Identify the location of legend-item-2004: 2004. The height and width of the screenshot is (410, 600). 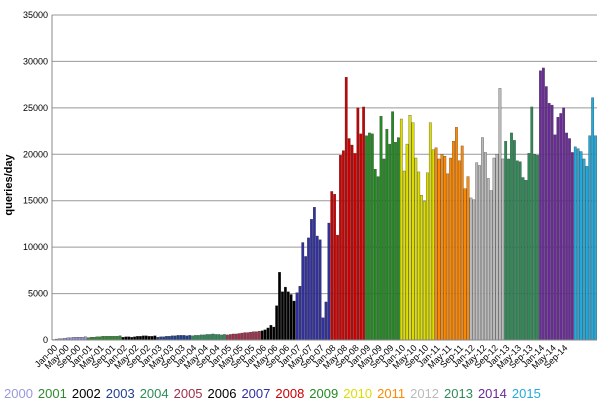
(154, 393).